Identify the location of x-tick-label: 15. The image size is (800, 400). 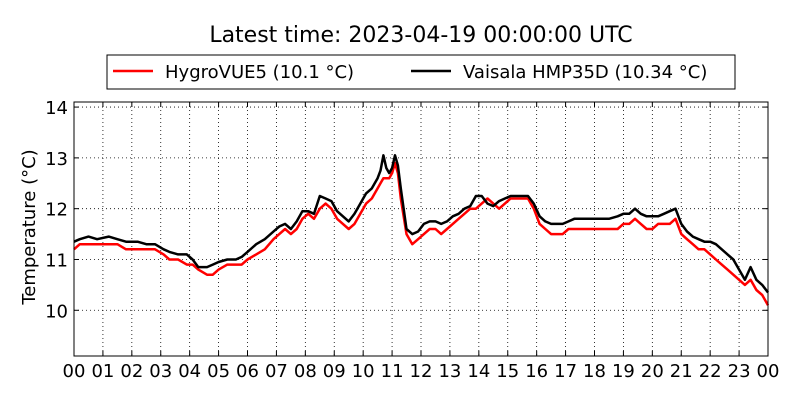
(507, 371).